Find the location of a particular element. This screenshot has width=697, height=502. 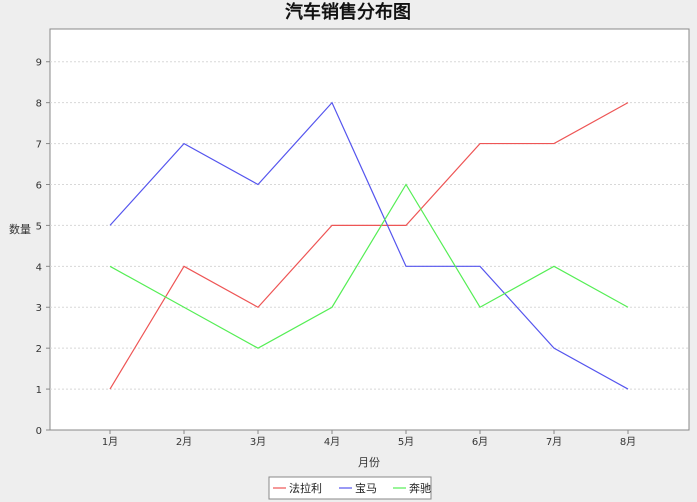

x-tick-label: 7月 is located at coordinates (554, 442).